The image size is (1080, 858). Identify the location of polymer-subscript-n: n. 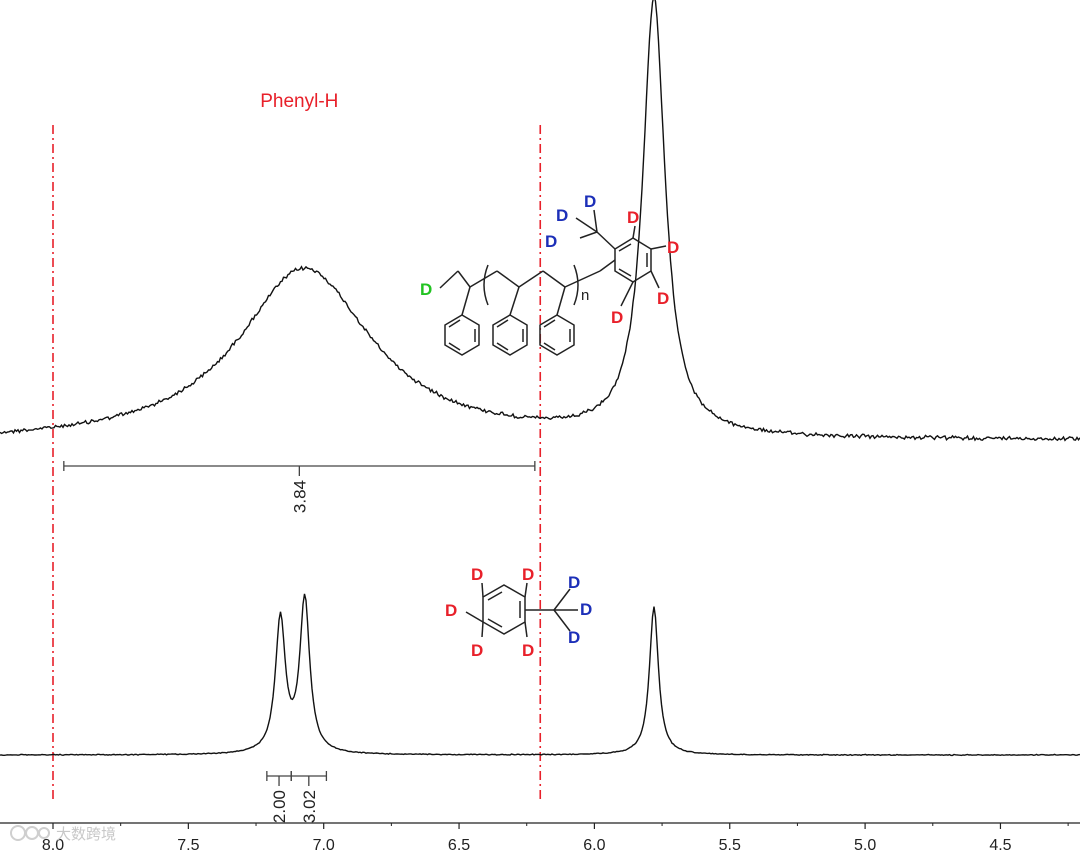
(585, 295).